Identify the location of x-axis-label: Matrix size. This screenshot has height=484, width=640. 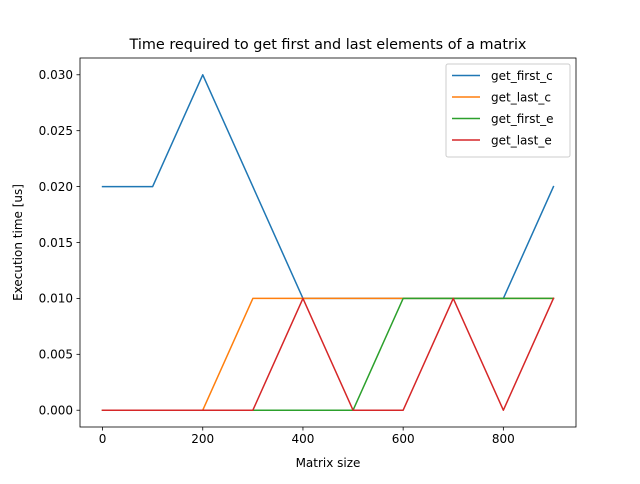
(328, 463).